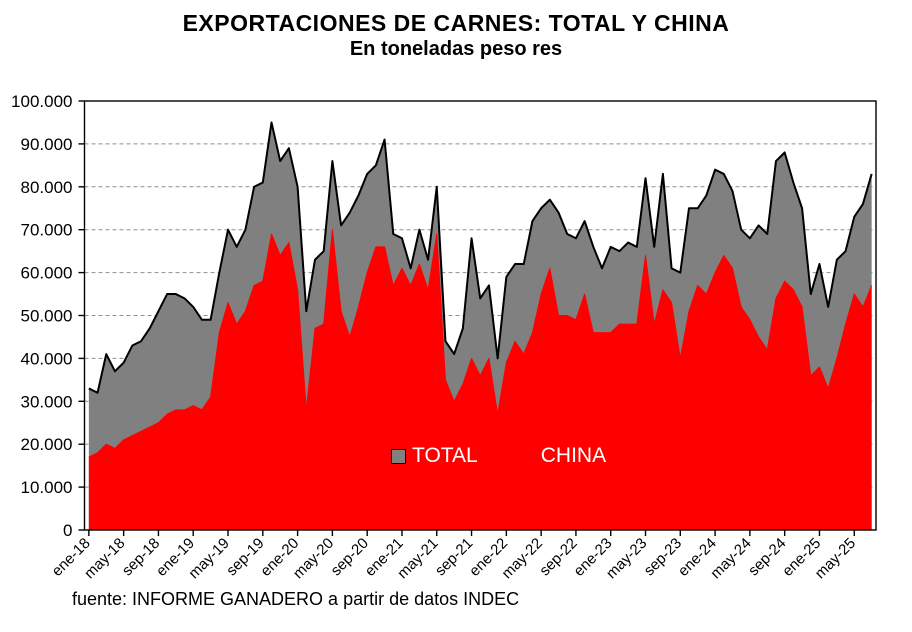  Describe the element at coordinates (47, 144) in the screenshot. I see `y-tick-label: 90.000` at that location.